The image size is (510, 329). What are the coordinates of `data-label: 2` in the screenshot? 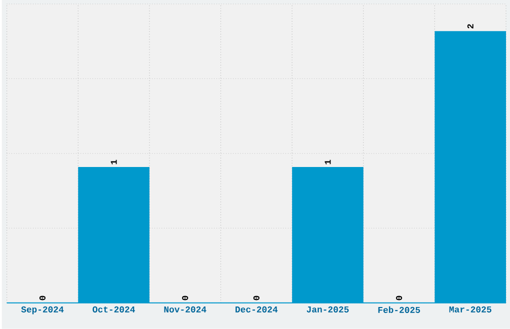 It's located at (470, 26).